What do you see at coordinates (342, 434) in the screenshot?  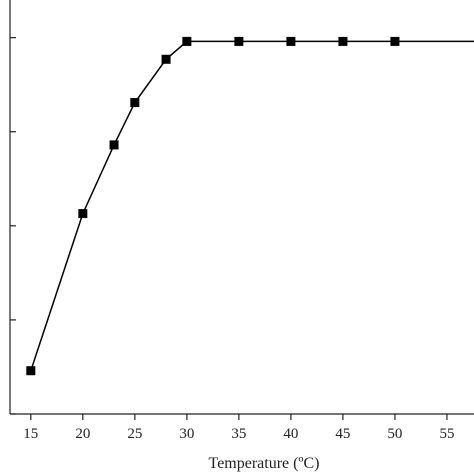 I see `x-tick-label: 45` at bounding box center [342, 434].